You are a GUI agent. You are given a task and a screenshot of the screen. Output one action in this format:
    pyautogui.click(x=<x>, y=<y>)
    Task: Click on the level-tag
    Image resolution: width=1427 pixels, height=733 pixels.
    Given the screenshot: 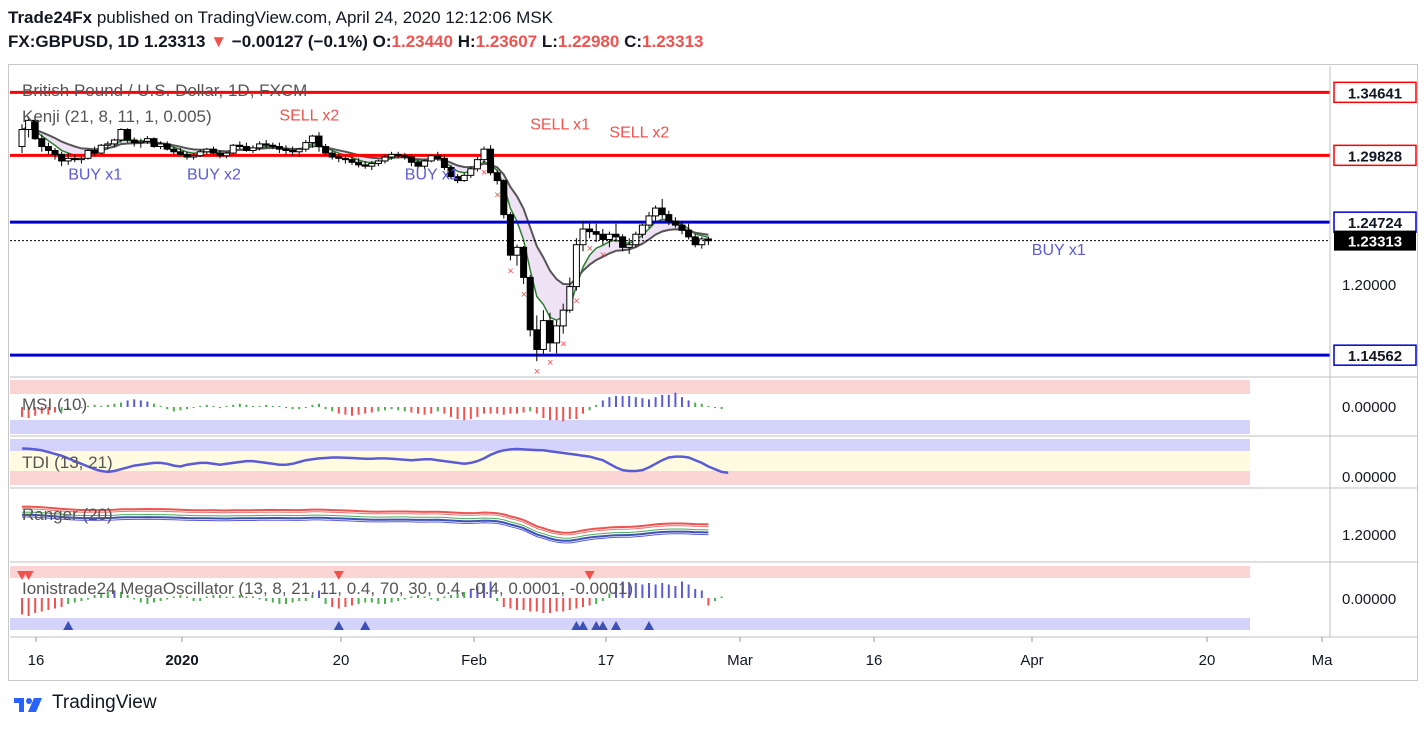 What is the action you would take?
    pyautogui.click(x=1375, y=155)
    